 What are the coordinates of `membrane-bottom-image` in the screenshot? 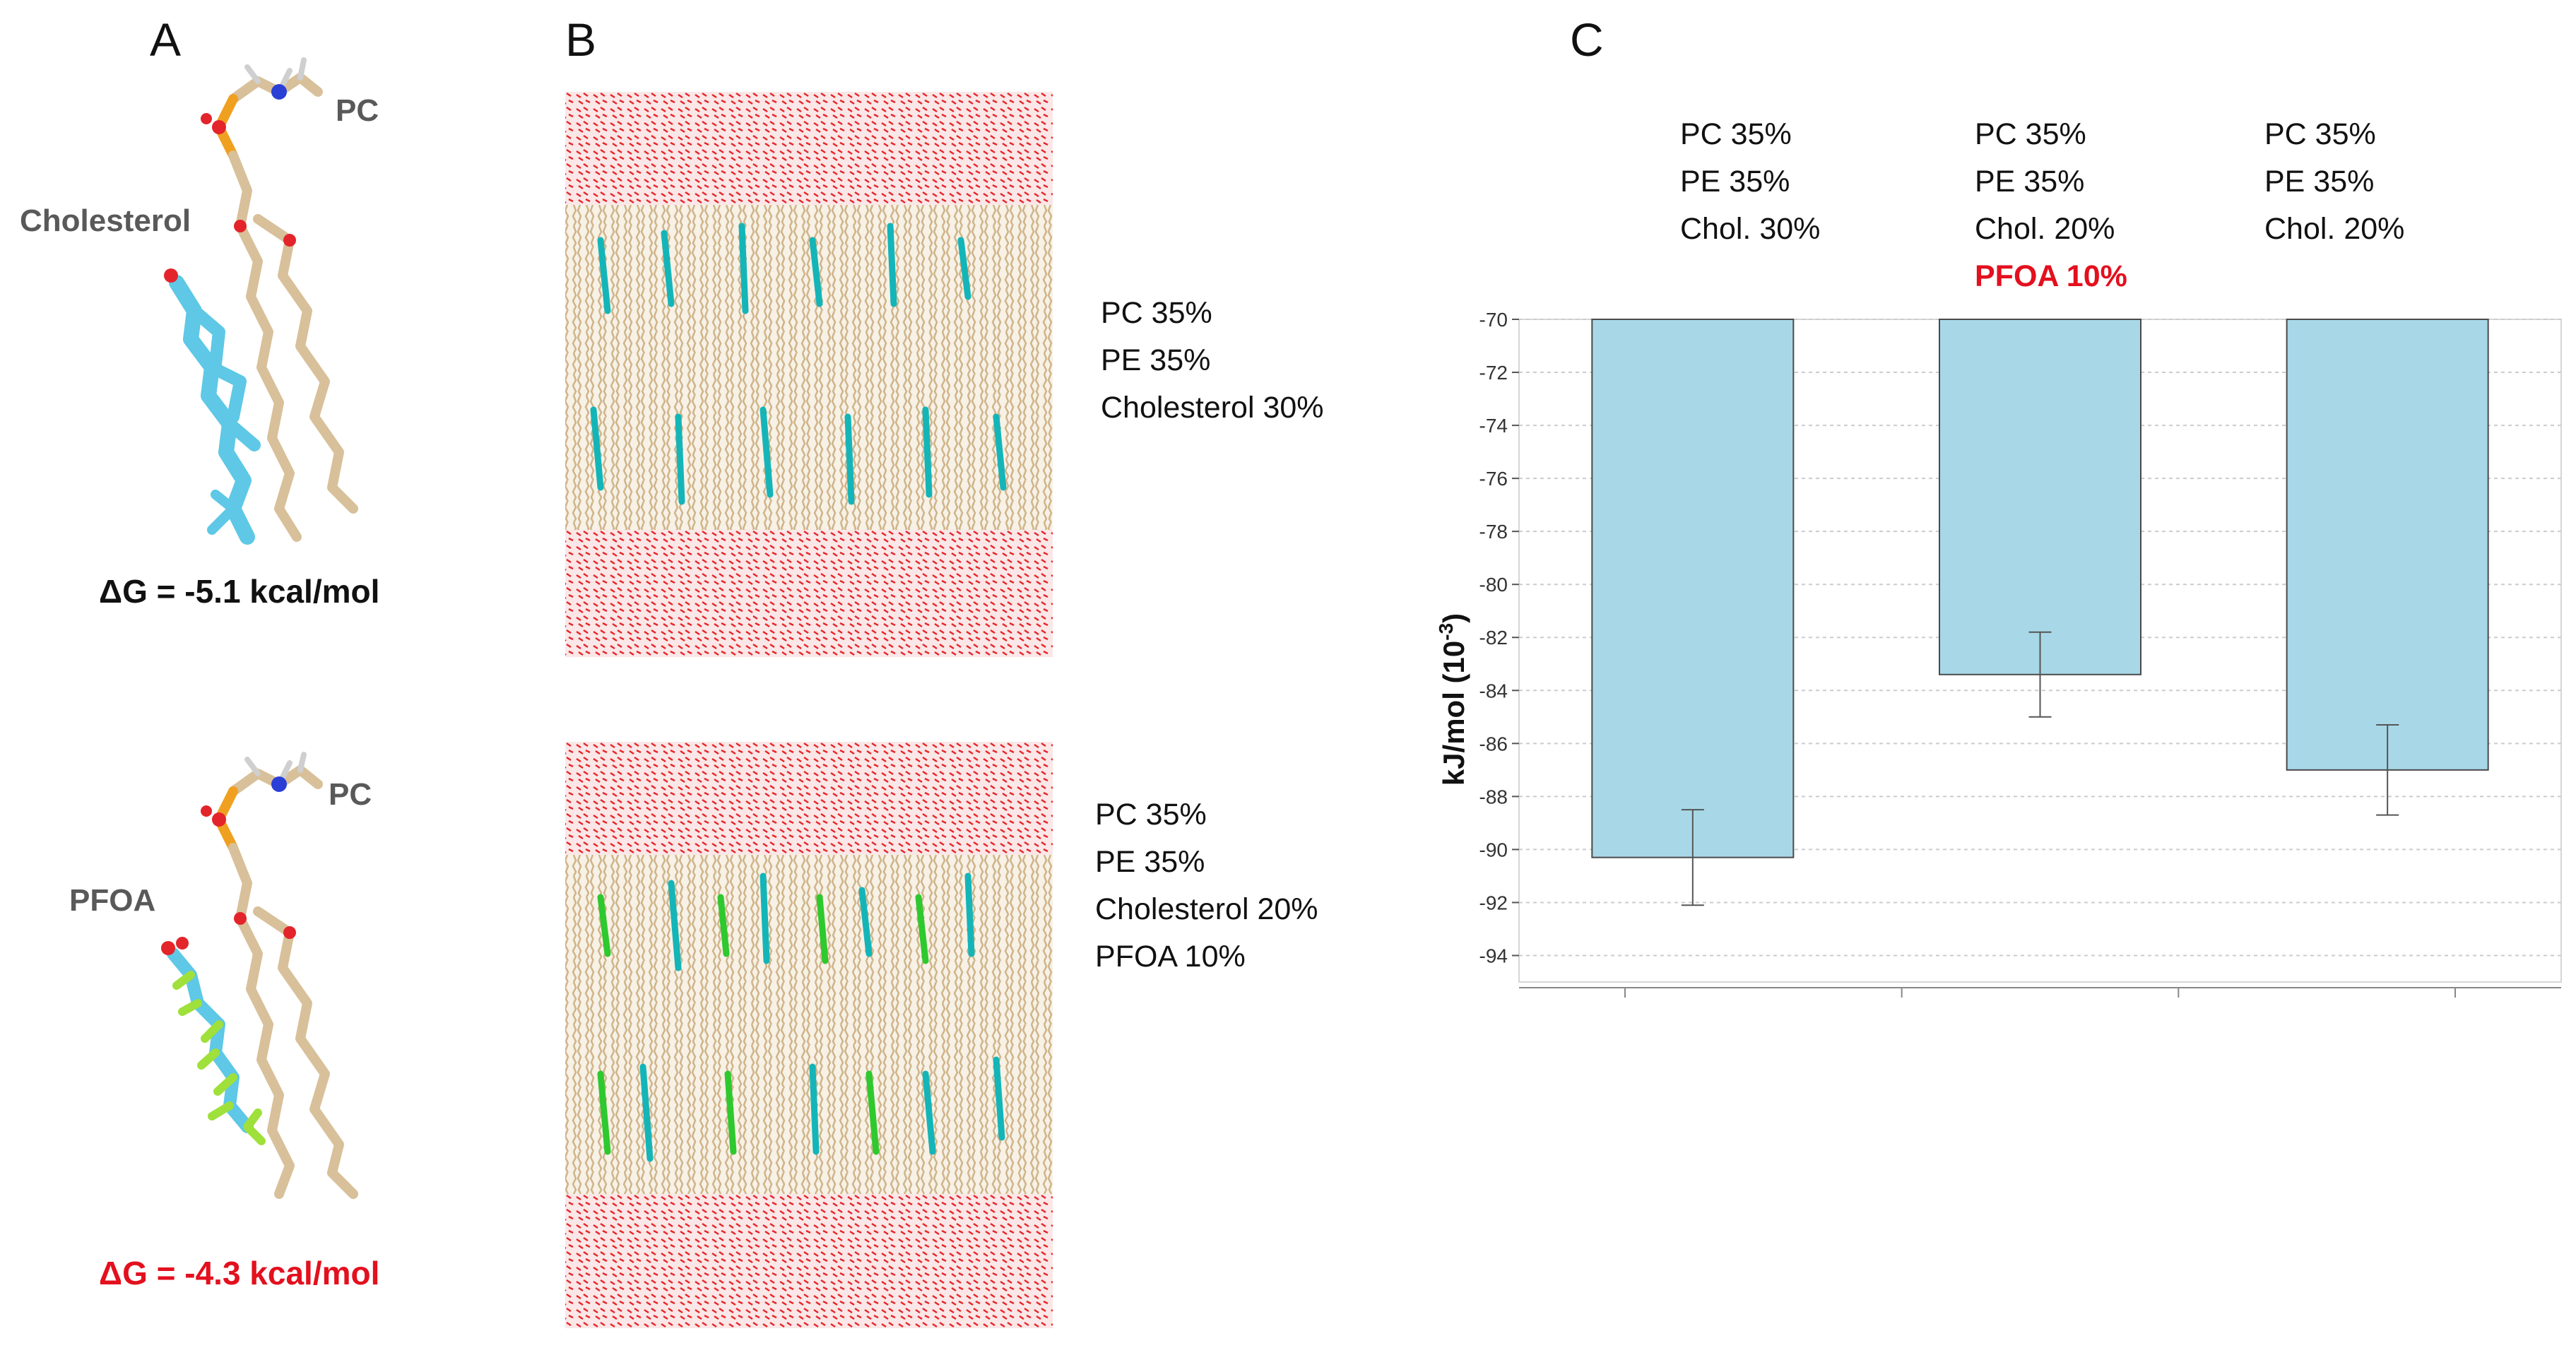 It's located at (809, 1035).